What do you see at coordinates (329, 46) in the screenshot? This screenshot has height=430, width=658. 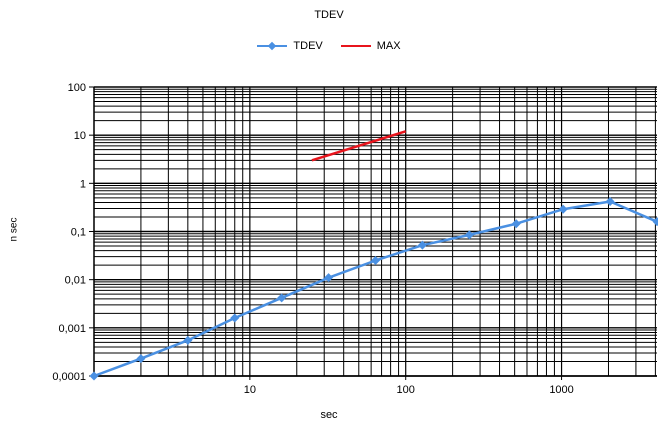 I see `legend: TDEV MAX` at bounding box center [329, 46].